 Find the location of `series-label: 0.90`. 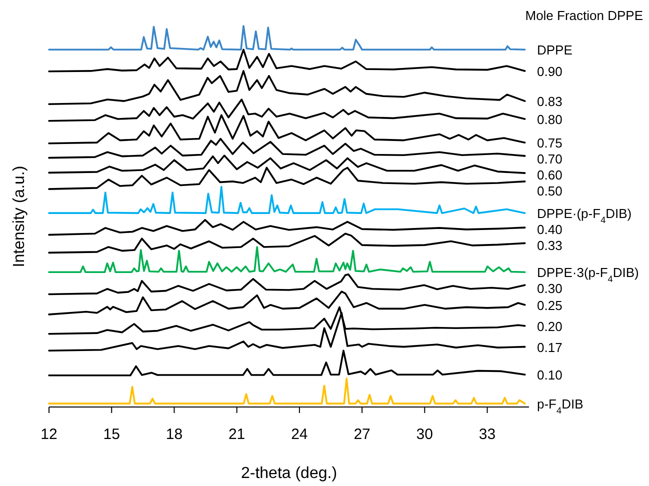

series-label: 0.90 is located at coordinates (549, 71).